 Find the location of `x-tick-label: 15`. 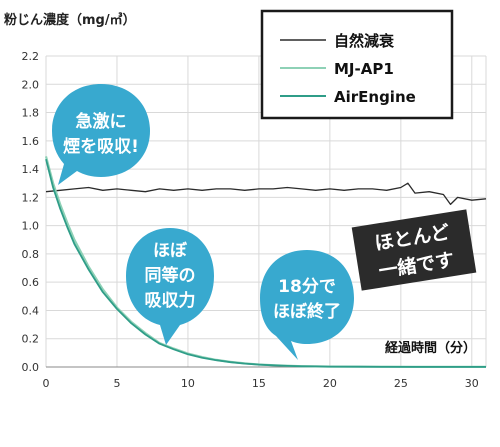

x-tick-label: 15 is located at coordinates (259, 383).